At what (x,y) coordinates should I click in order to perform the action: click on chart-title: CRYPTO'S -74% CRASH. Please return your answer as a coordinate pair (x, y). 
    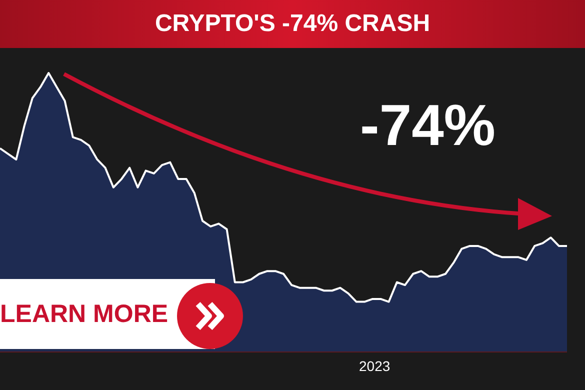
    Looking at the image, I should click on (292, 24).